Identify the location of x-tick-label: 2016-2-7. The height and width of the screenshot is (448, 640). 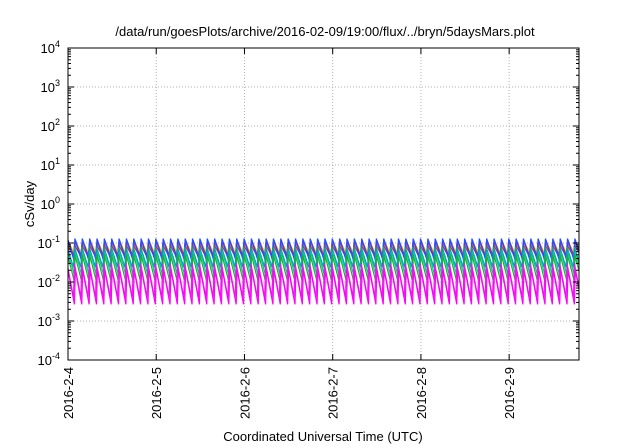
(333, 393).